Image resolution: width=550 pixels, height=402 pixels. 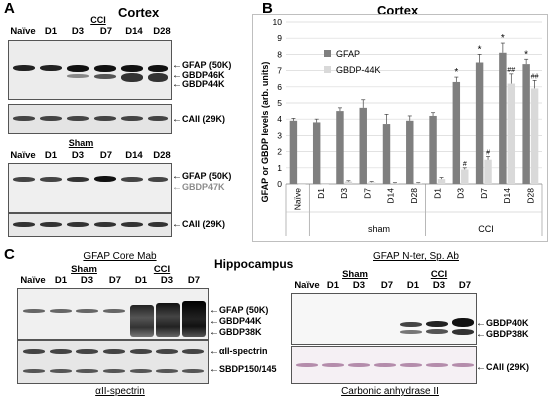 What do you see at coordinates (235, 321) in the screenshot?
I see `label-c-gbdp44k: ←GBDP44K` at bounding box center [235, 321].